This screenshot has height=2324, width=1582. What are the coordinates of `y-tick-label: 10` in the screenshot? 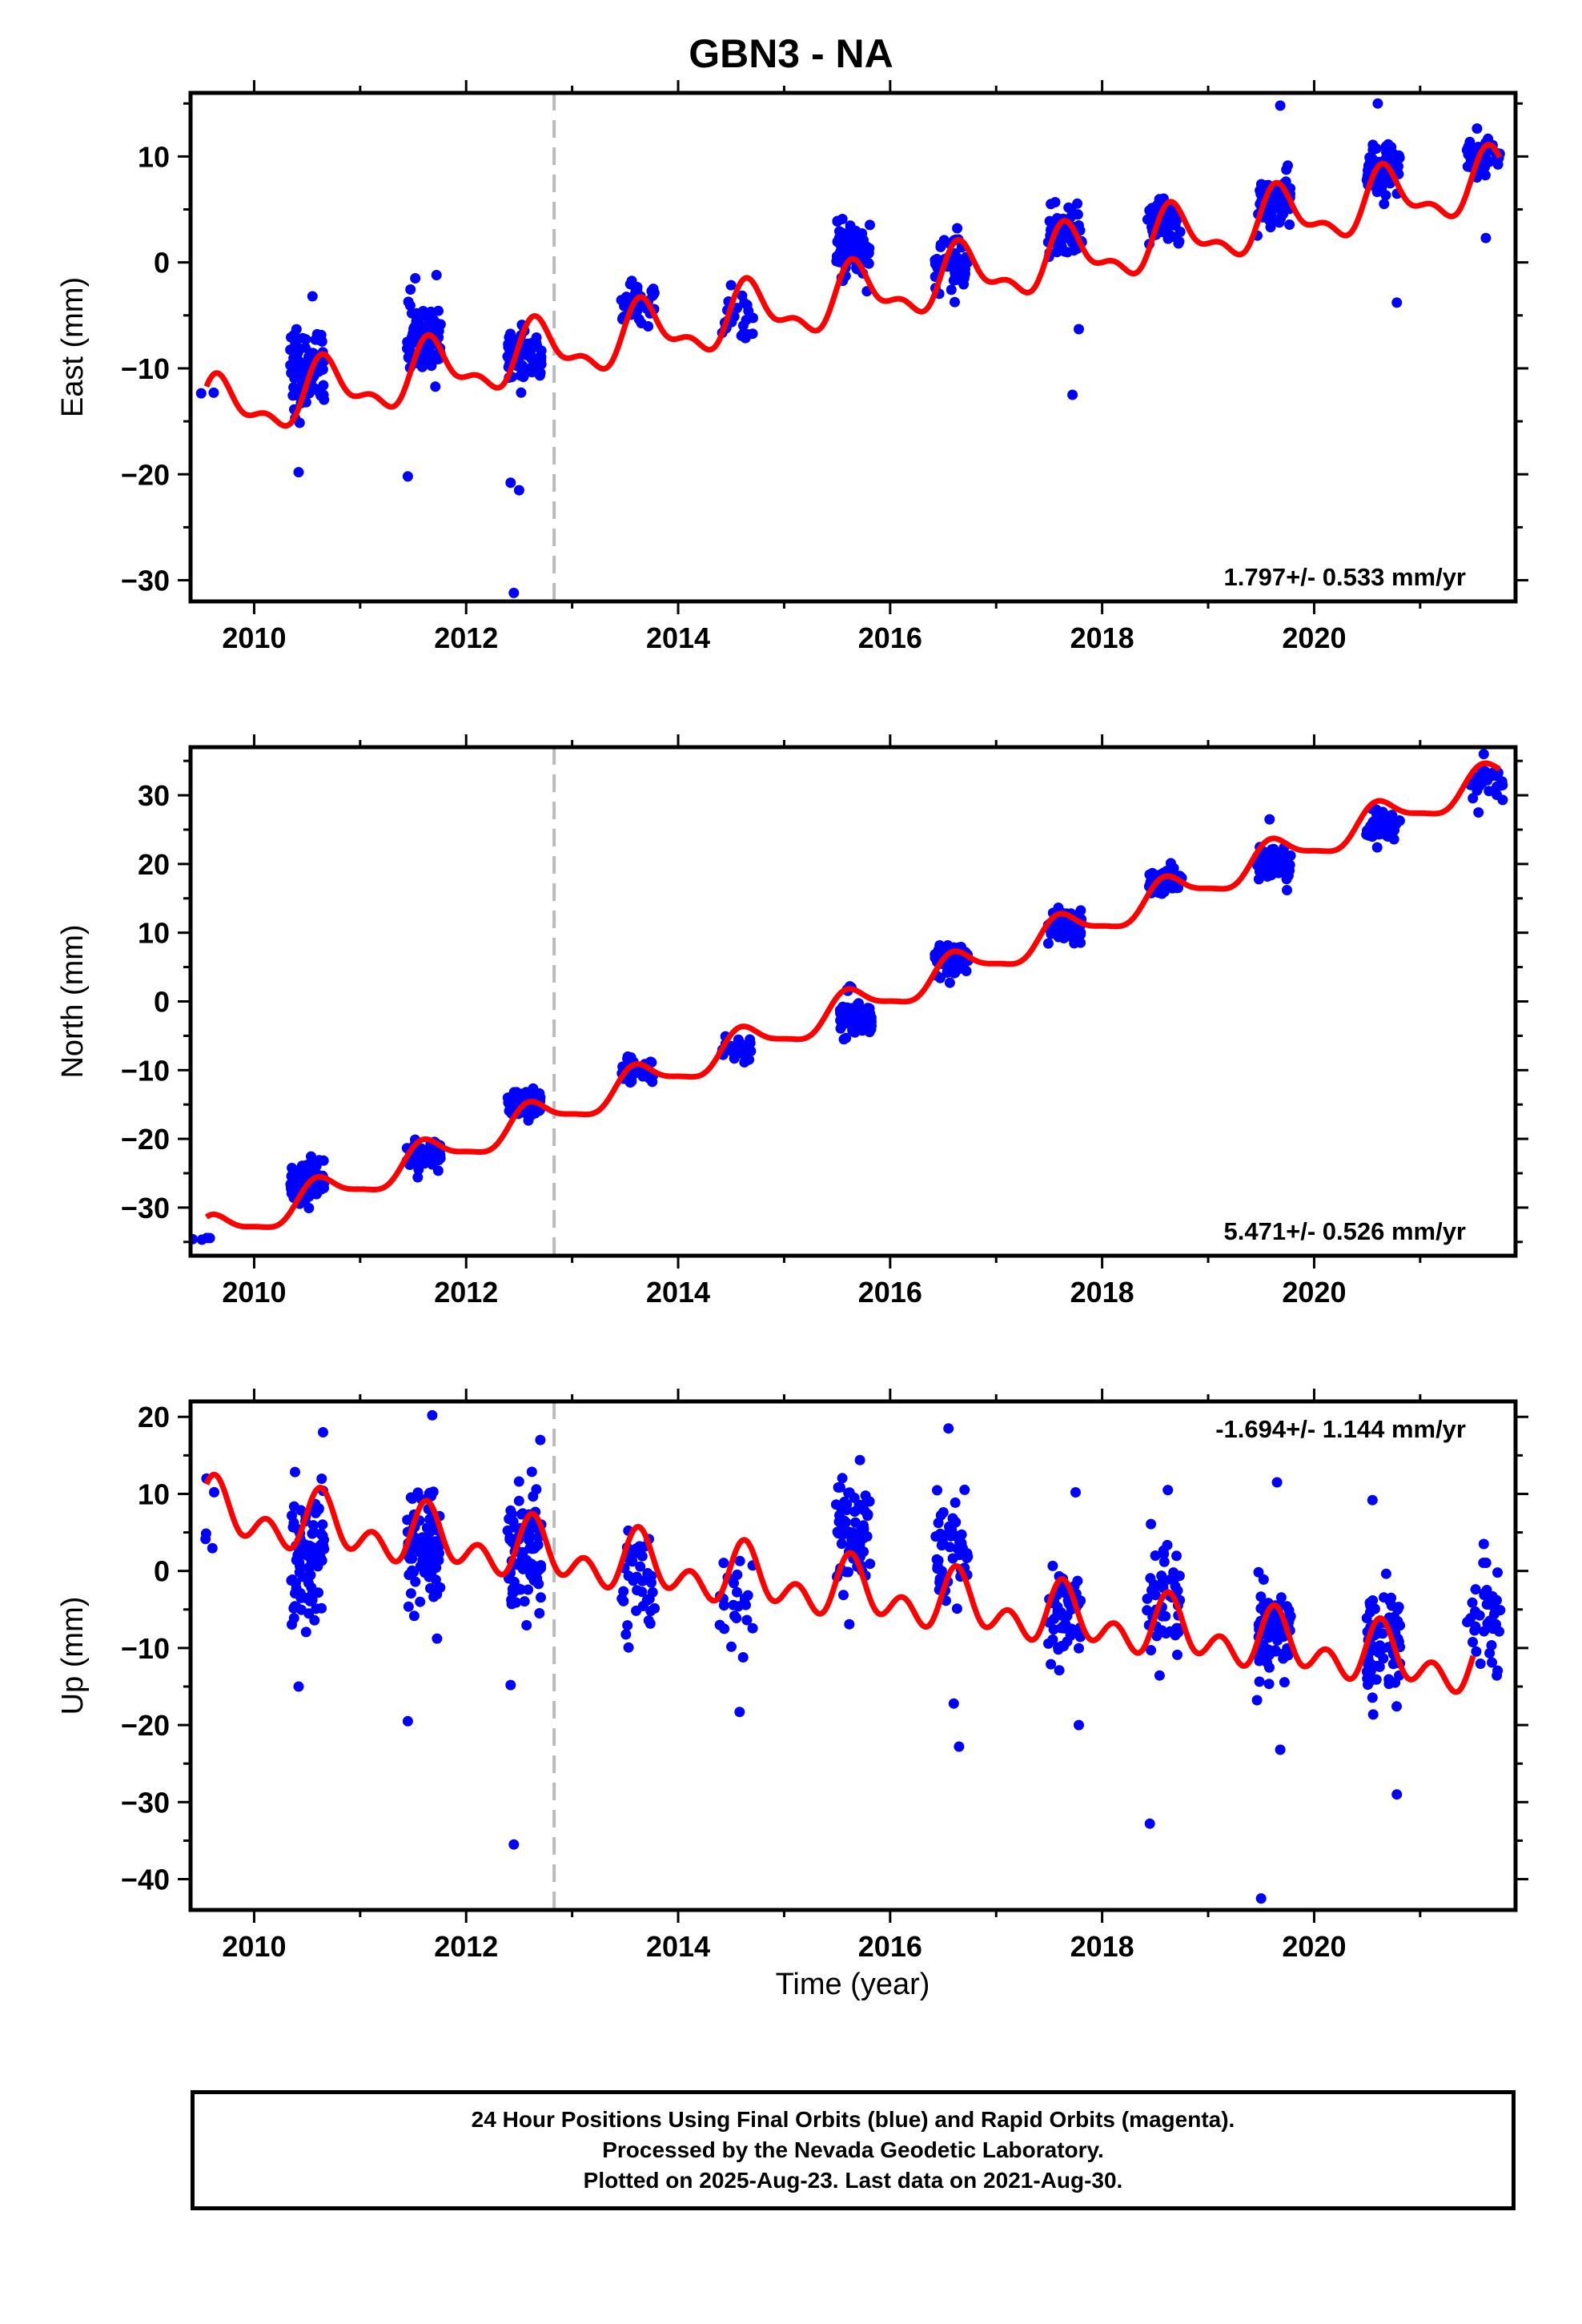 It's located at (154, 1494).